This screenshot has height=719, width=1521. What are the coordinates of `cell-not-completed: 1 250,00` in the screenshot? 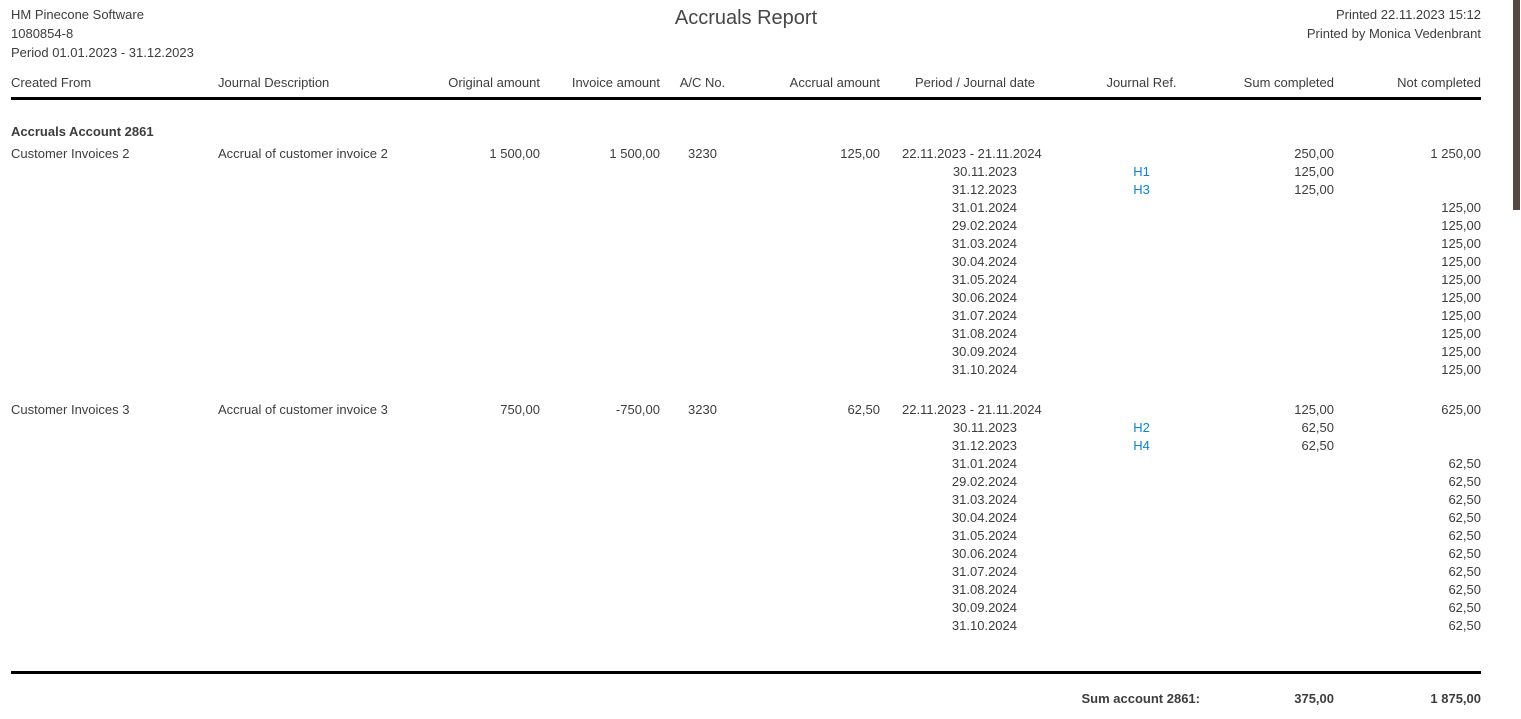 It's located at (1455, 153).